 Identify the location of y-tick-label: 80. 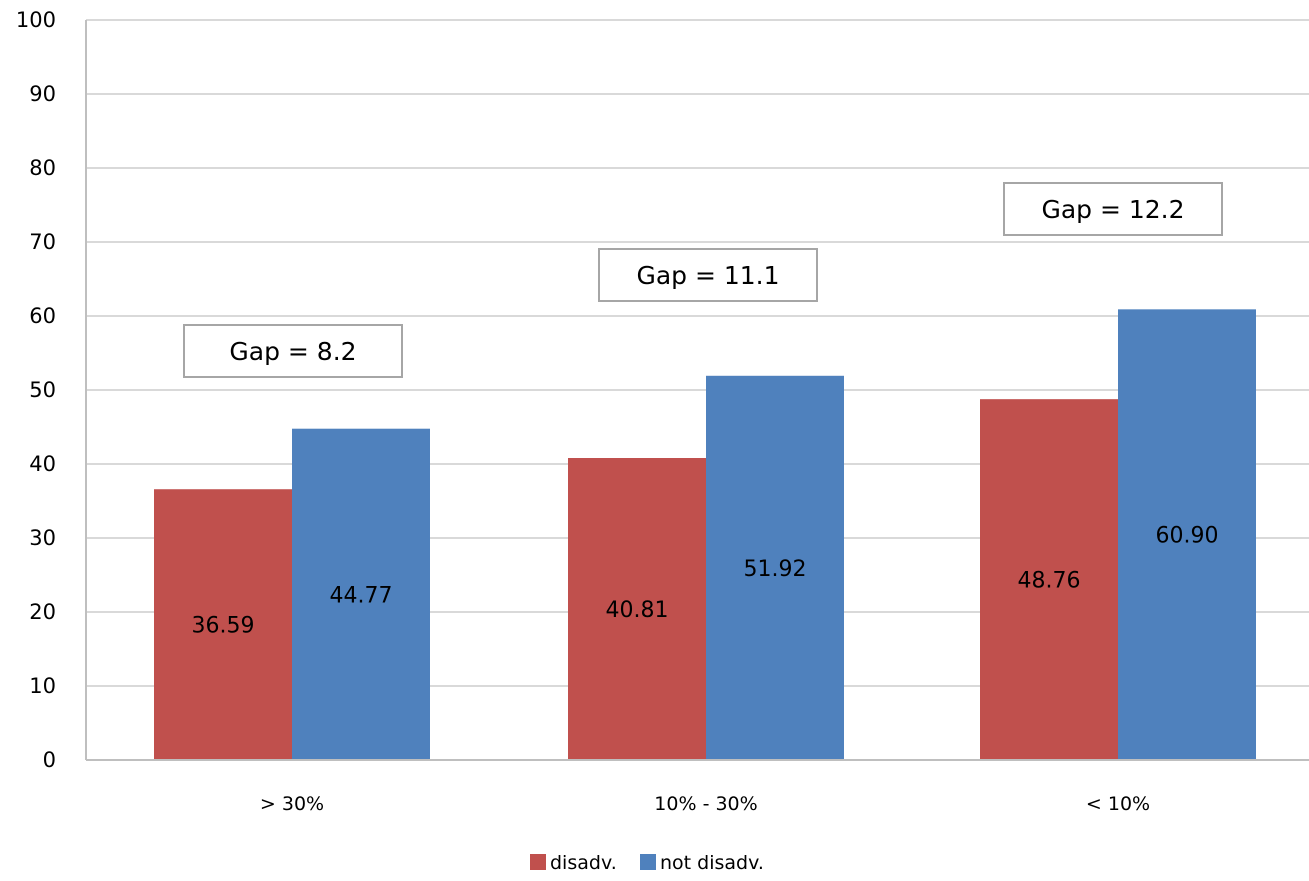
(42, 168).